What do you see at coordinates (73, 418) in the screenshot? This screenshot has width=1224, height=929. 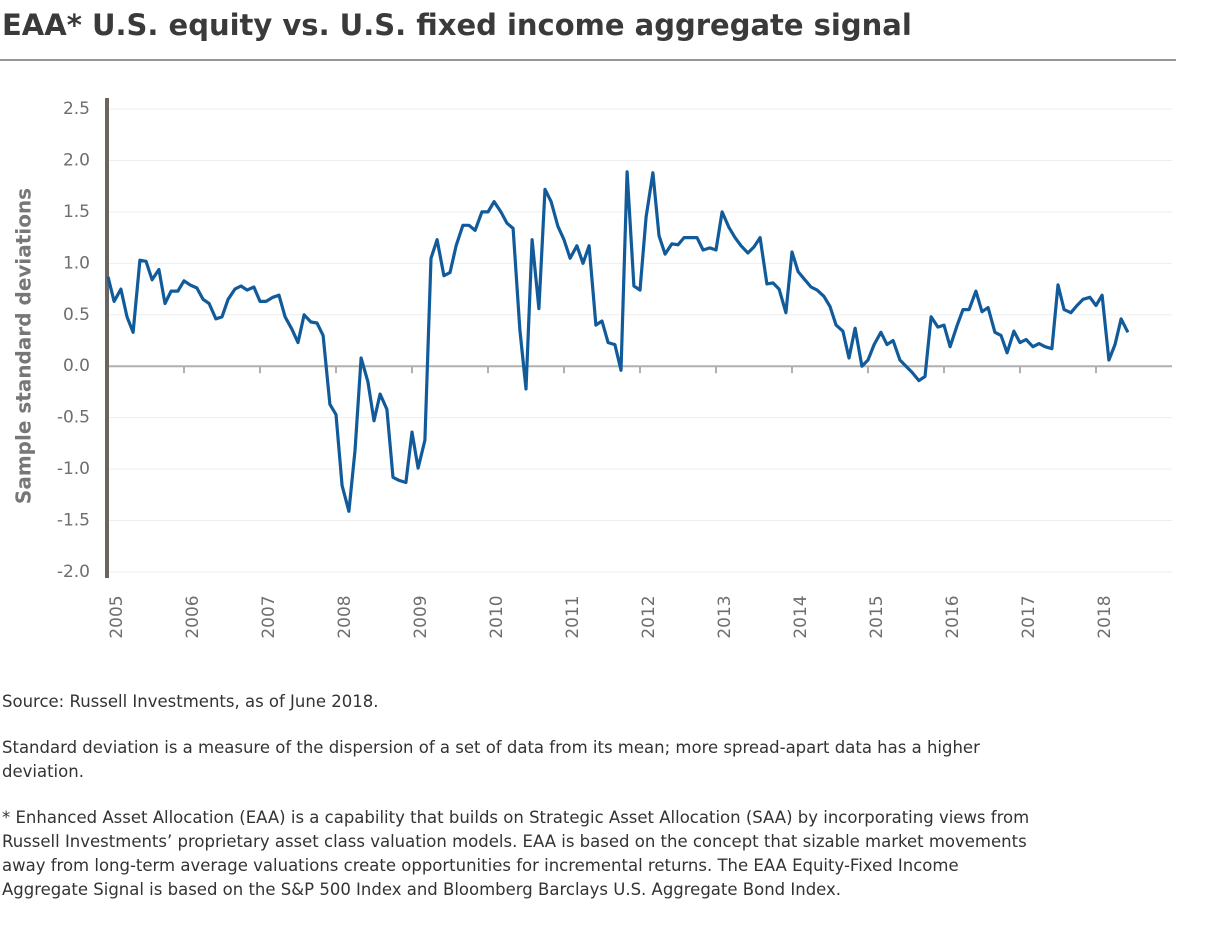 I see `y-tick-label: -0.5` at bounding box center [73, 418].